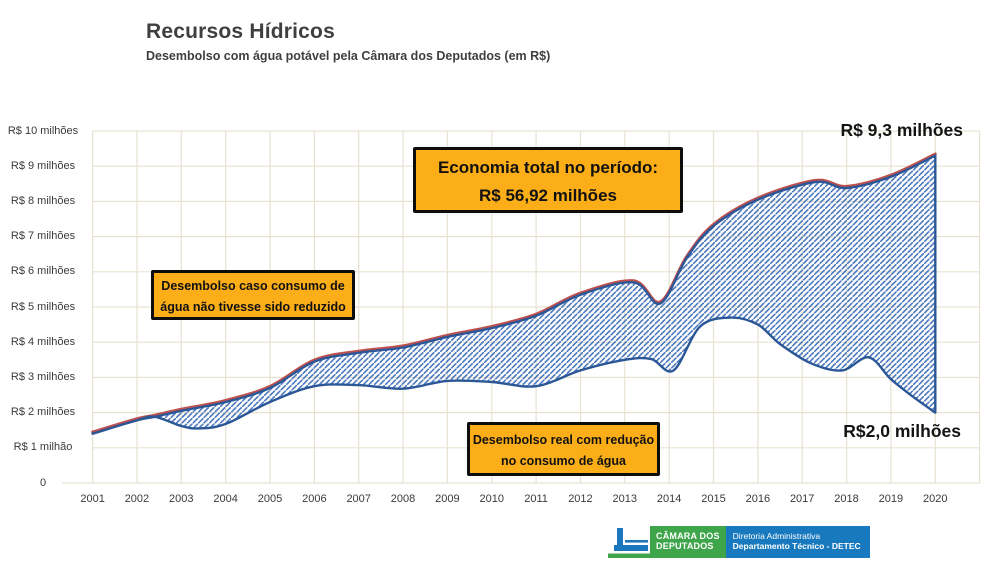 Image resolution: width=1000 pixels, height=561 pixels. I want to click on x-axis-label: 2016, so click(758, 499).